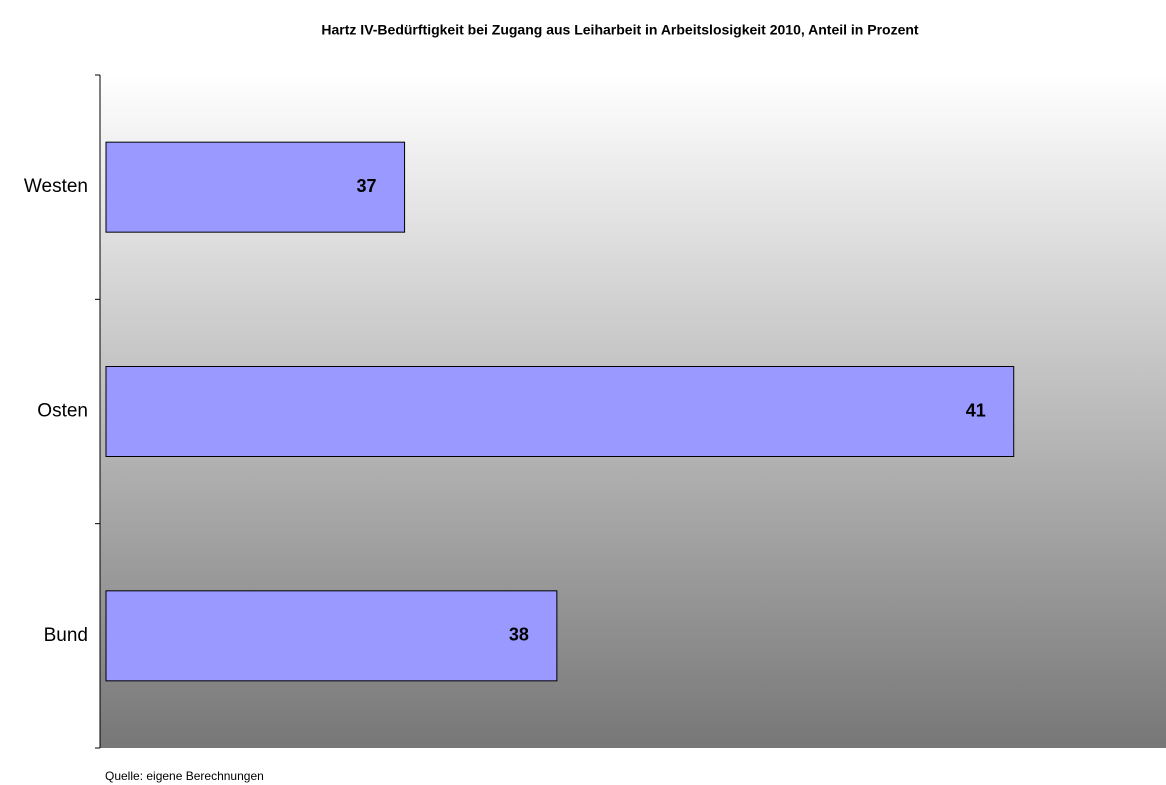 This screenshot has width=1166, height=785. What do you see at coordinates (56, 186) in the screenshot?
I see `y-tick-label: Westen` at bounding box center [56, 186].